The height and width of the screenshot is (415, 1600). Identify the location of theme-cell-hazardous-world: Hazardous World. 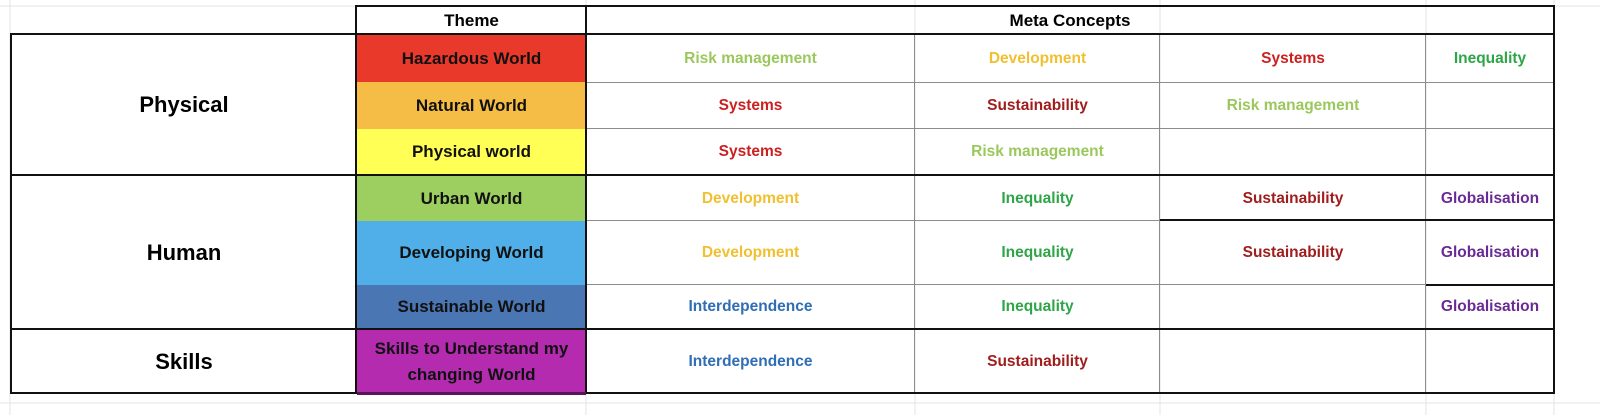
(471, 58).